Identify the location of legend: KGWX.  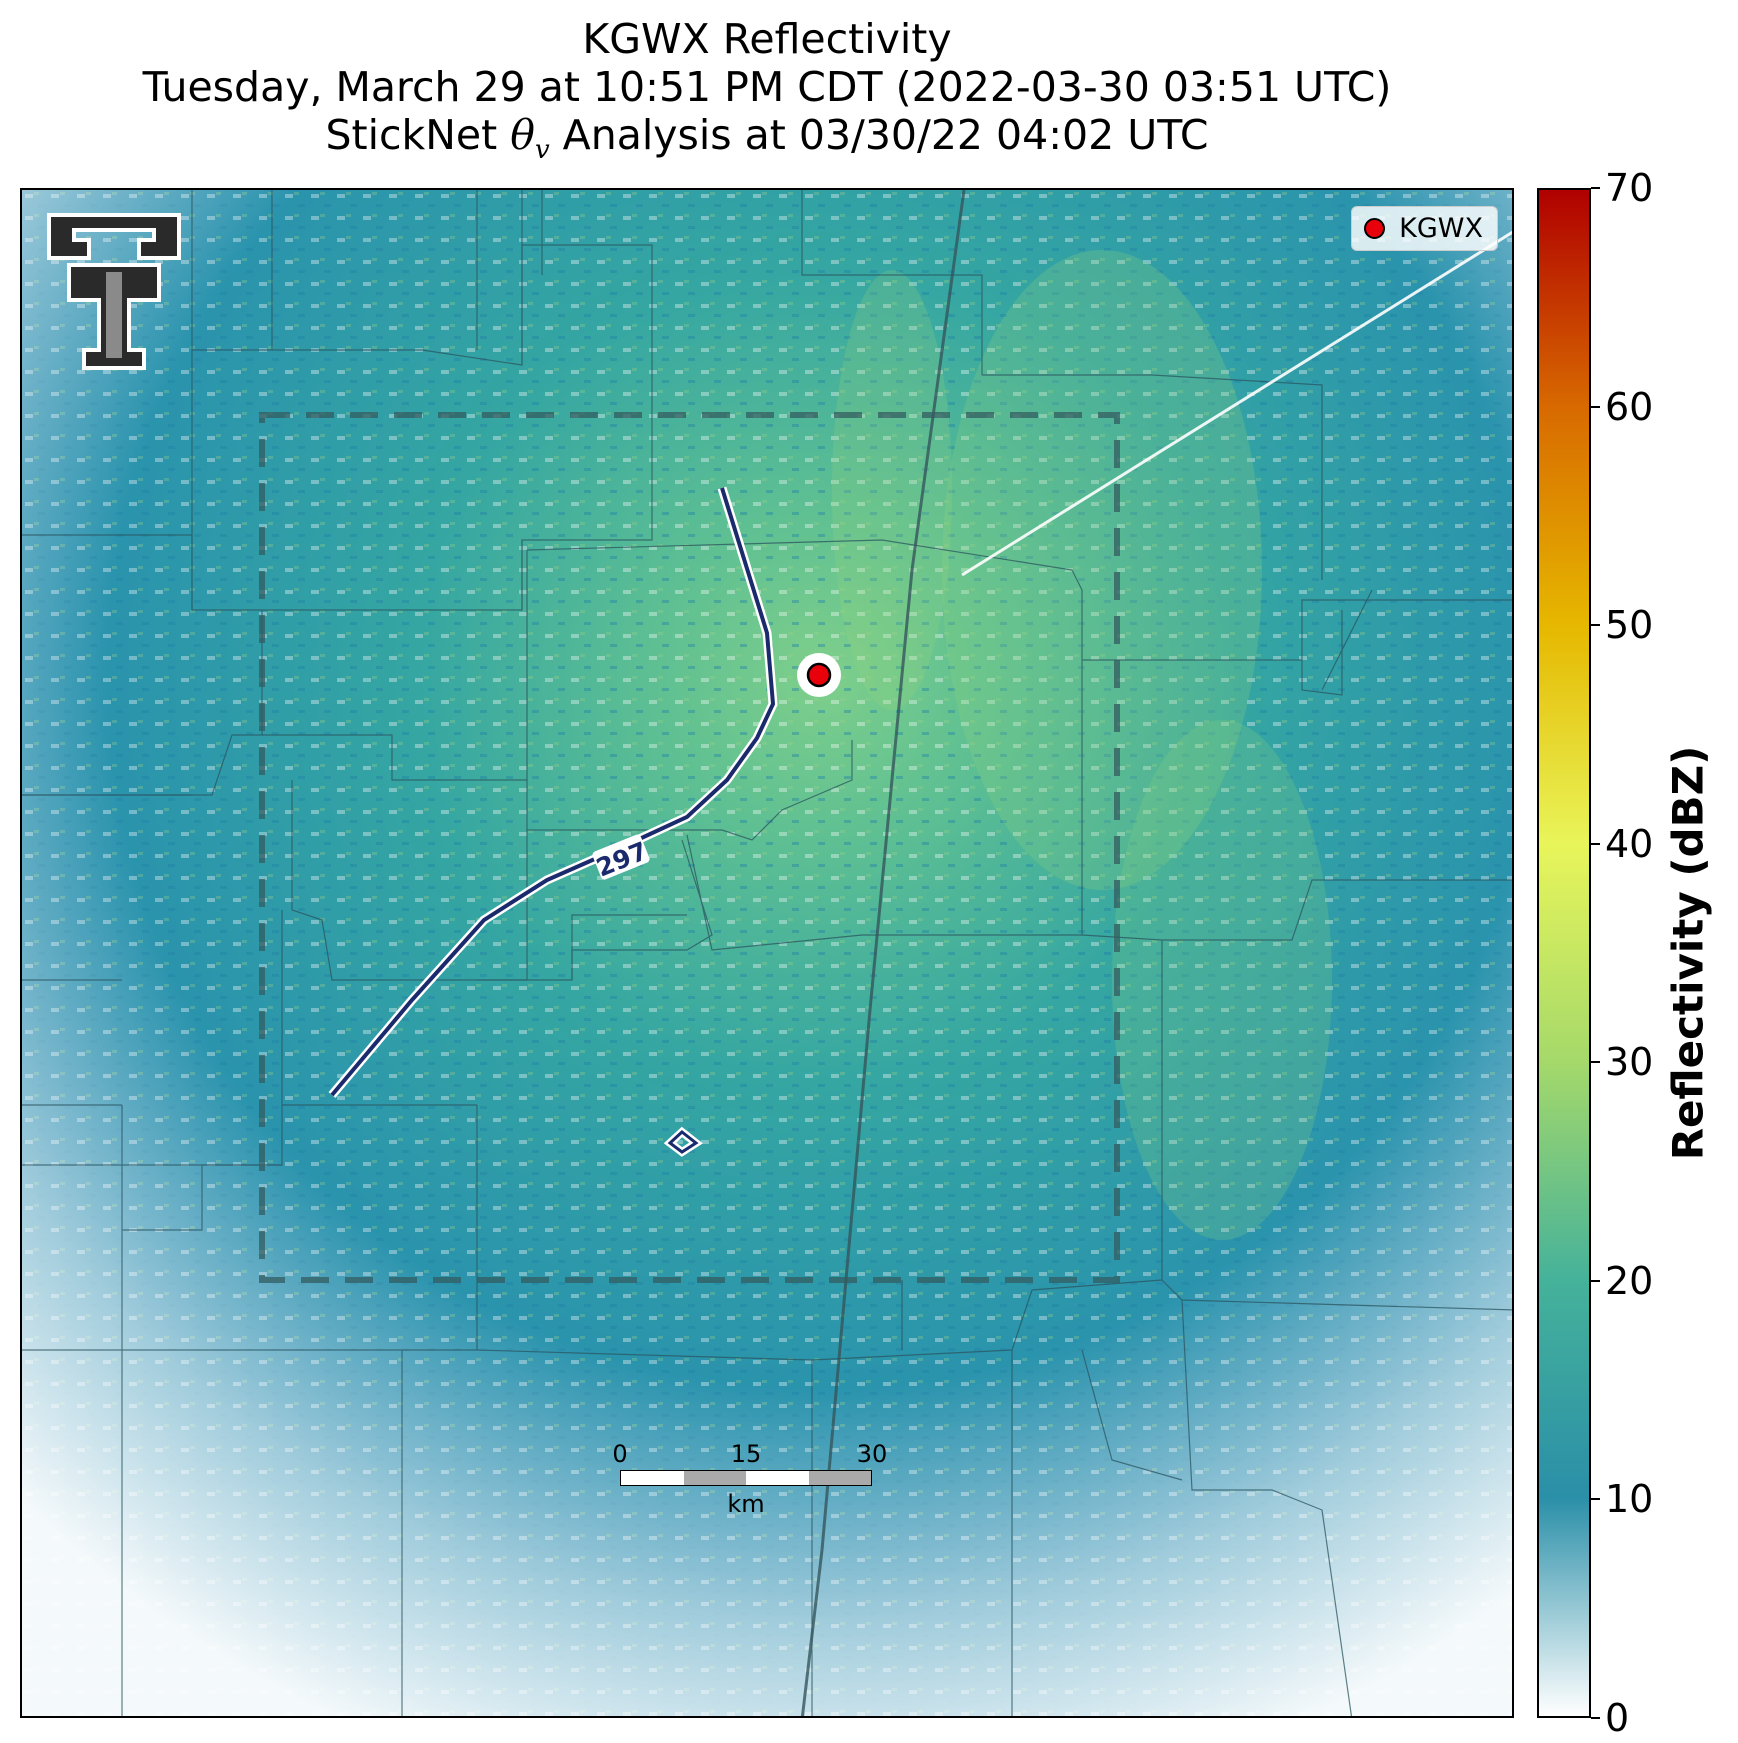
(1424, 228).